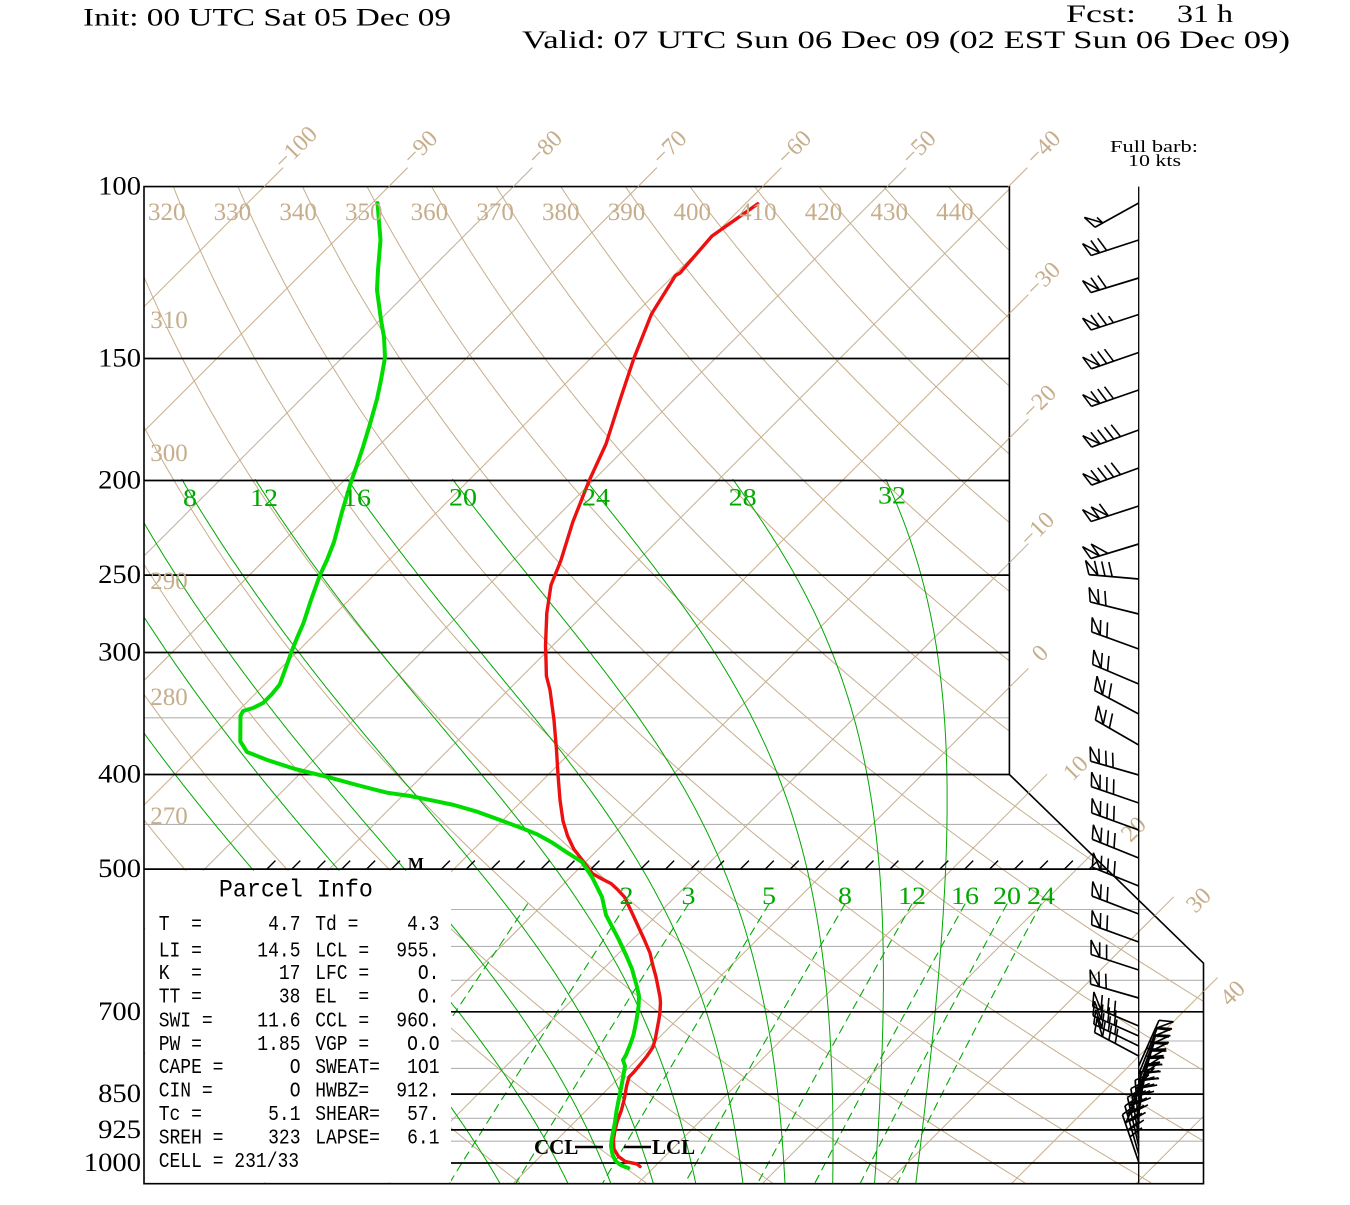 Image resolution: width=1350 pixels, height=1205 pixels. I want to click on svg-text: 955., so click(417, 951).